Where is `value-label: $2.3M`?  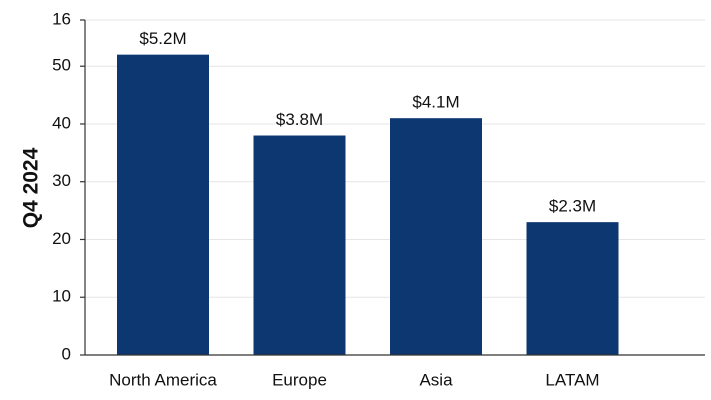 value-label: $2.3M is located at coordinates (572, 206).